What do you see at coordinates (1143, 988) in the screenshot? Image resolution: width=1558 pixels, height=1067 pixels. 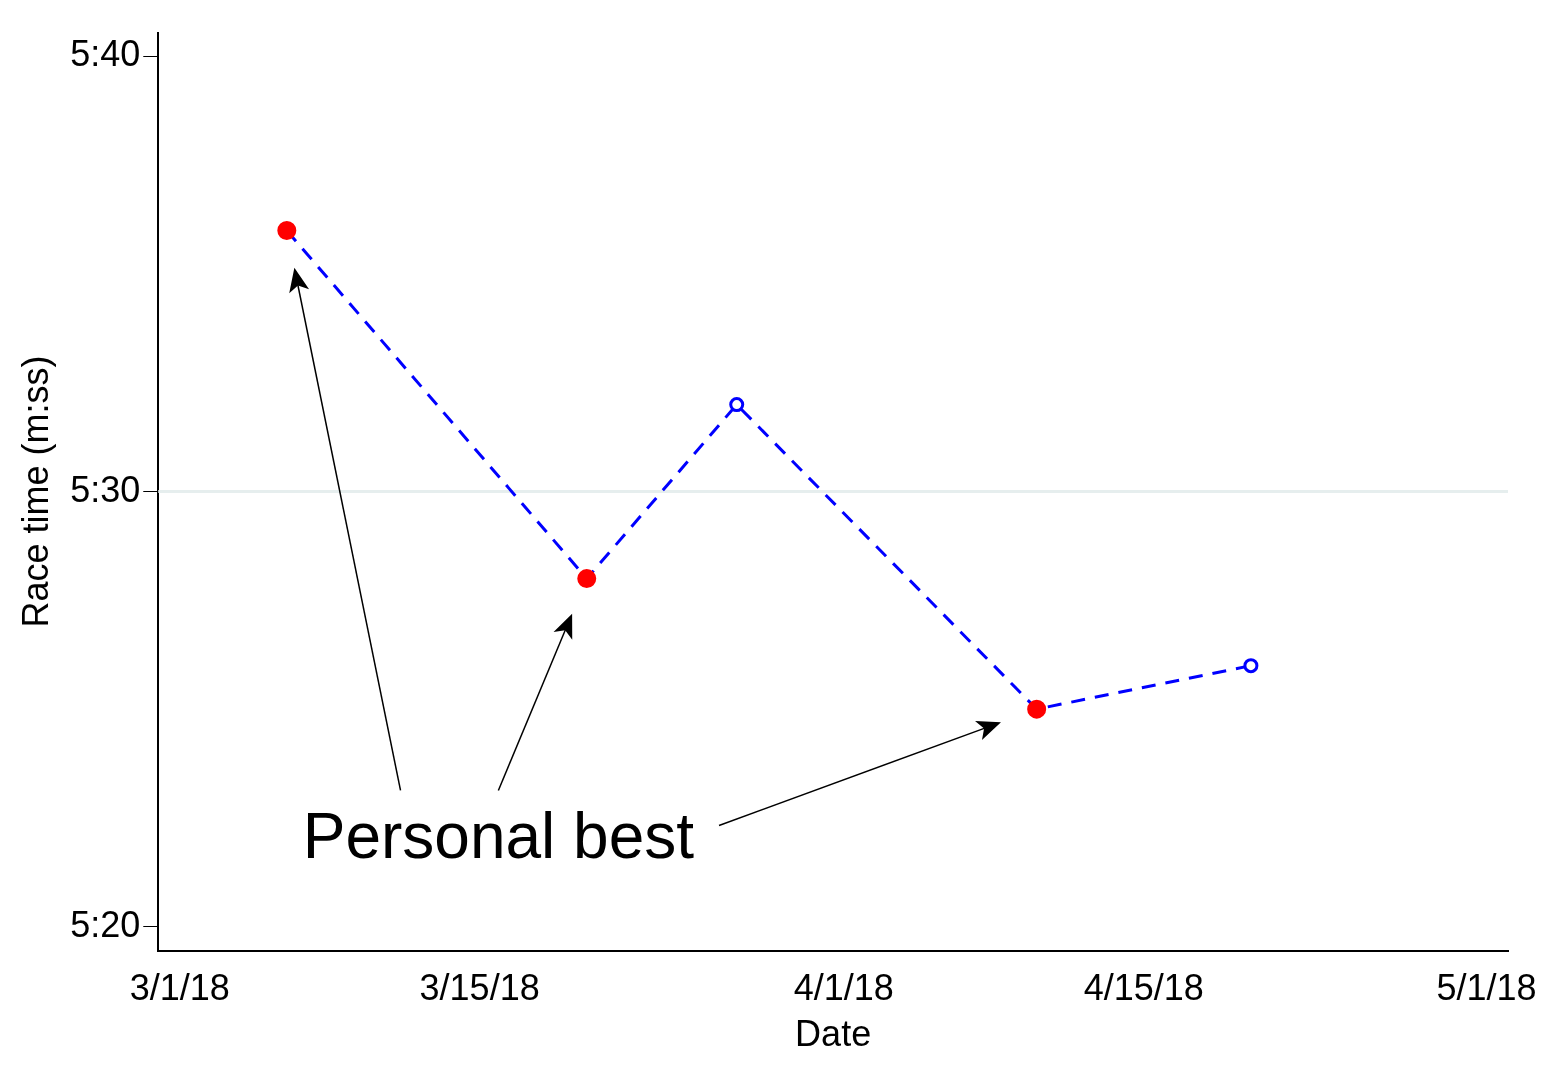 I see `x-tick-label: 4/15/18` at bounding box center [1143, 988].